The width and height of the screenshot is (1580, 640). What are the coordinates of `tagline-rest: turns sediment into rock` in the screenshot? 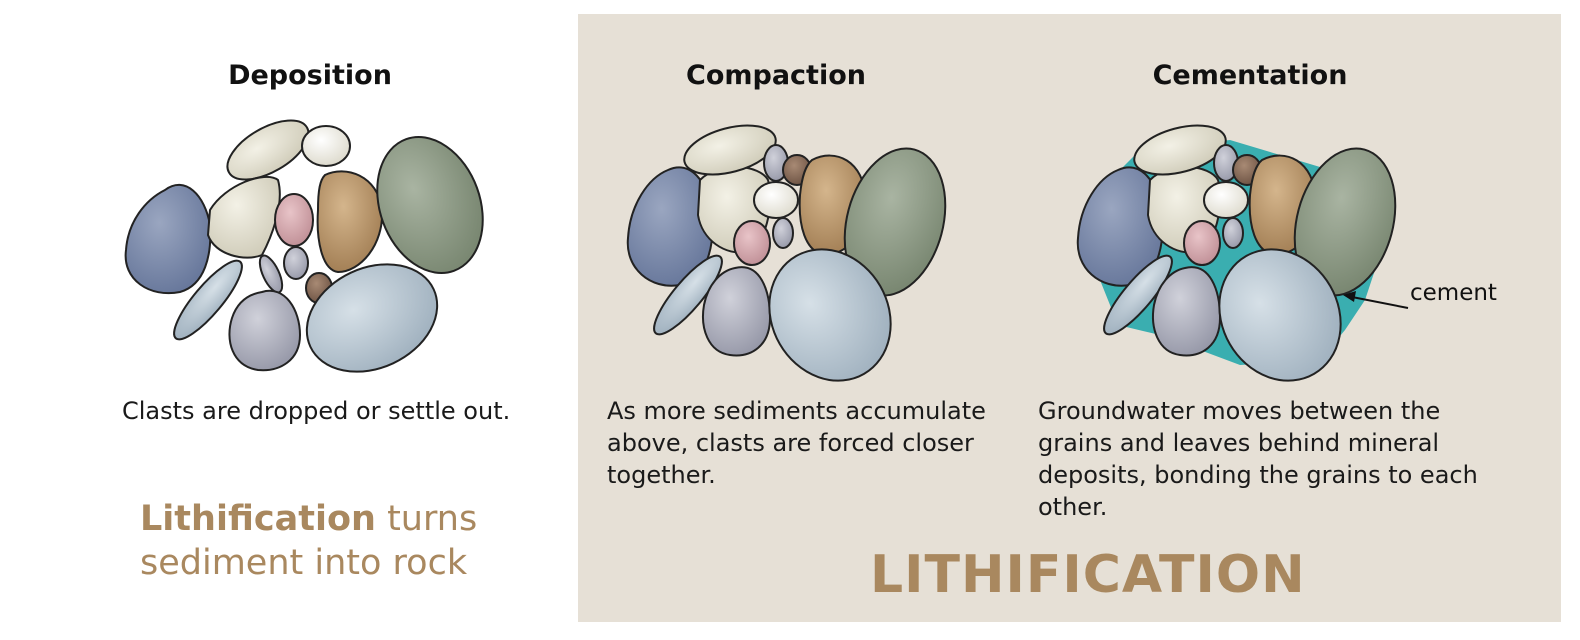 It's located at (309, 541).